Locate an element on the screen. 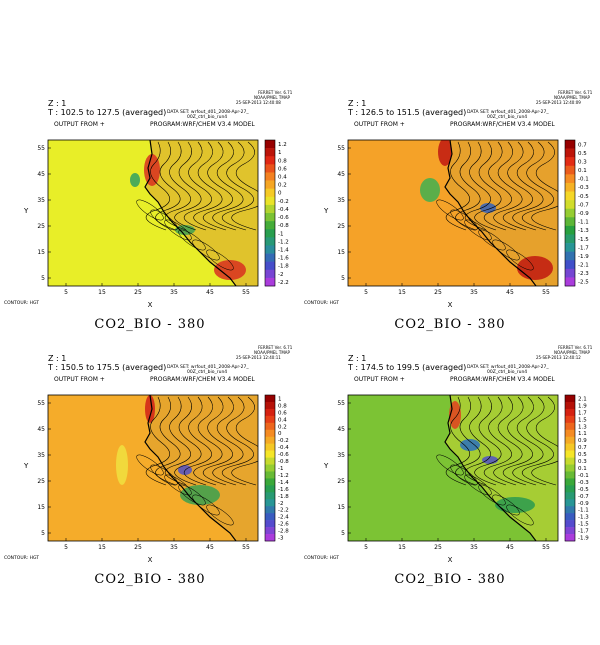 This screenshot has height=645, width=600. colorbar-label: -2.6 is located at coordinates (283, 525).